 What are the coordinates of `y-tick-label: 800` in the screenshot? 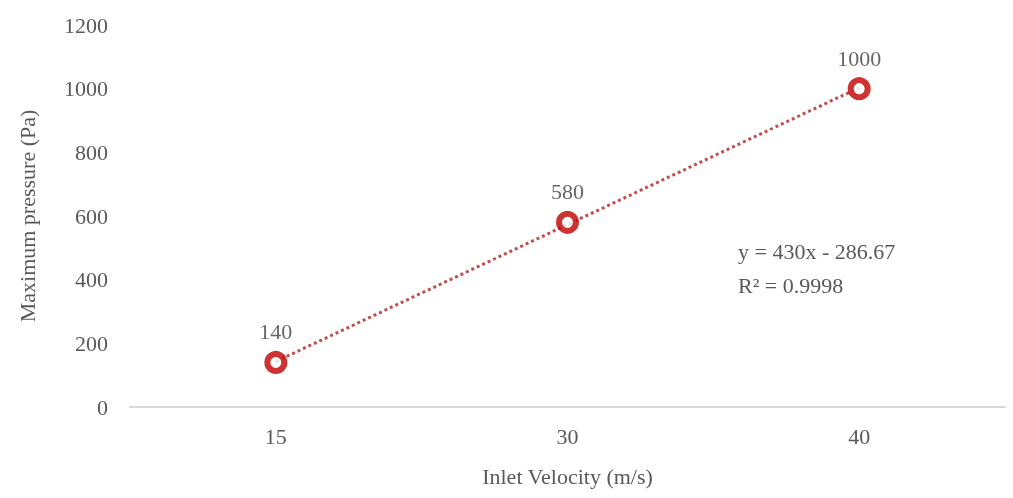 It's located at (91, 152).